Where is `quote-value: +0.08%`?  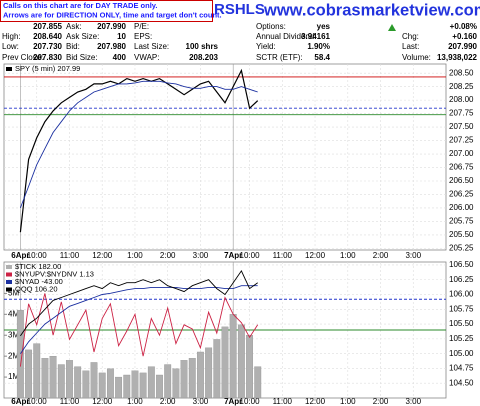 quote-value: +0.08% is located at coordinates (463, 26).